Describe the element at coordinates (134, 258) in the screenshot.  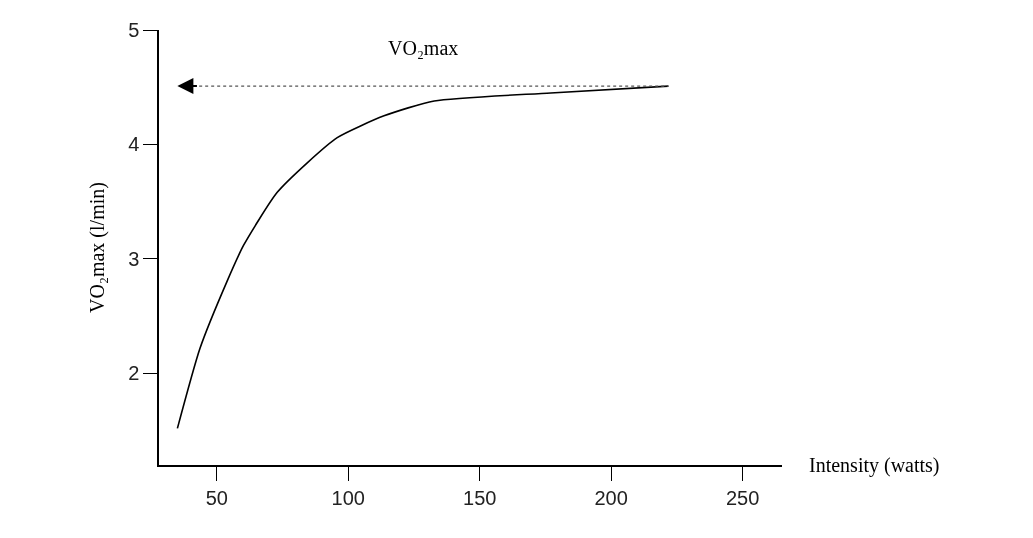
I see `y-tick-label: 3` at that location.